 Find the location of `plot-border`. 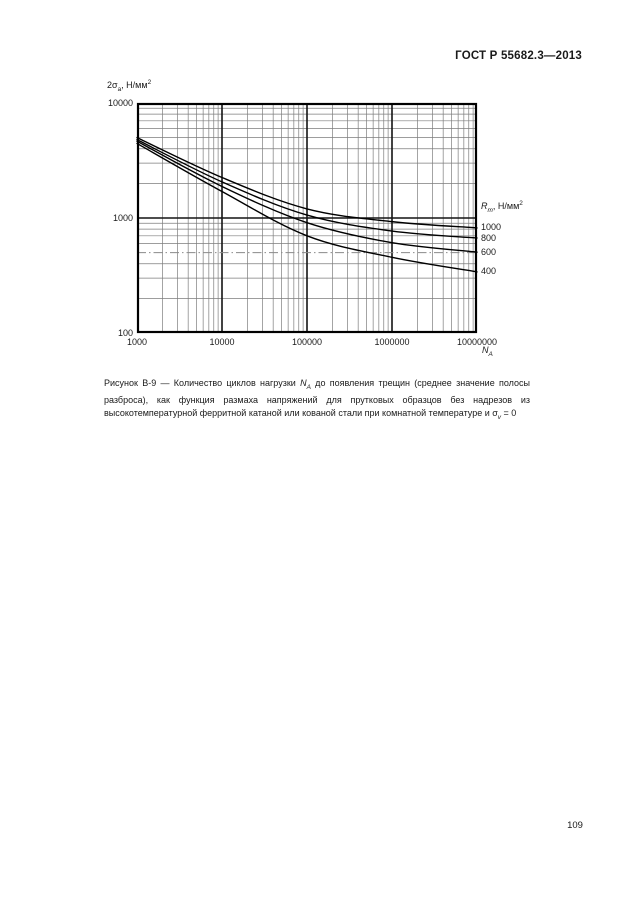

plot-border is located at coordinates (307, 218).